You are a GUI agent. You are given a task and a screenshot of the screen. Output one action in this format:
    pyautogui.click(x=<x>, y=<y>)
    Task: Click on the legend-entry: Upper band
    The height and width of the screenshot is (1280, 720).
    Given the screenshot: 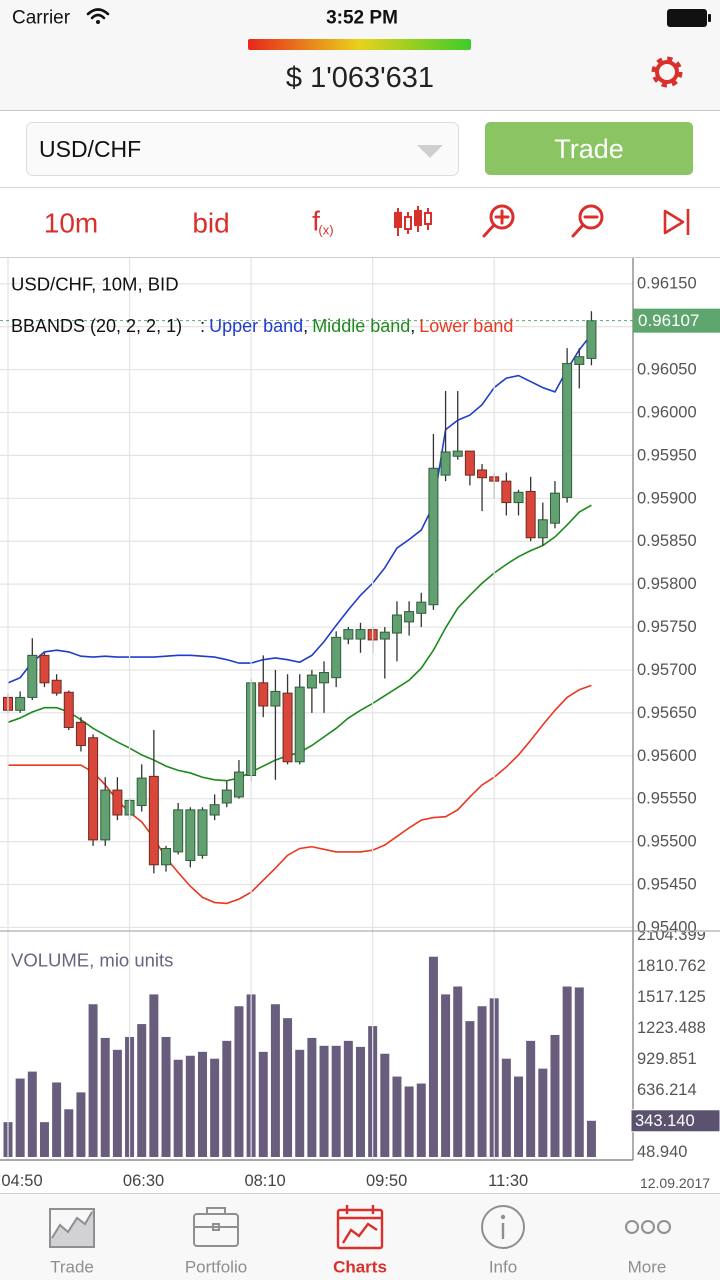 What is the action you would take?
    pyautogui.click(x=256, y=326)
    